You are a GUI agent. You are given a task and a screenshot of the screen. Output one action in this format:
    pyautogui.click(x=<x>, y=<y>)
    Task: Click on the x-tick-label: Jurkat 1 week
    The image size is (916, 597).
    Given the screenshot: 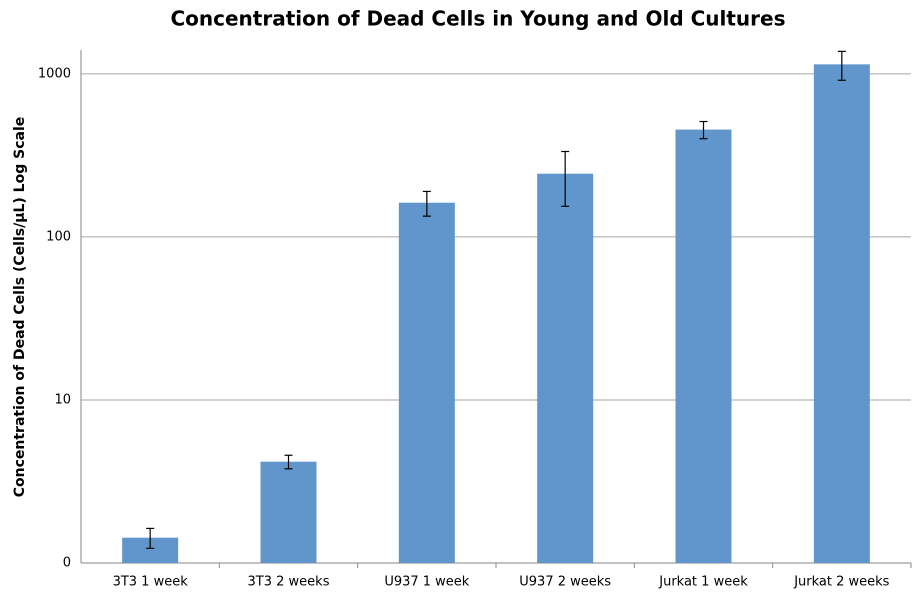 What is the action you would take?
    pyautogui.click(x=703, y=582)
    